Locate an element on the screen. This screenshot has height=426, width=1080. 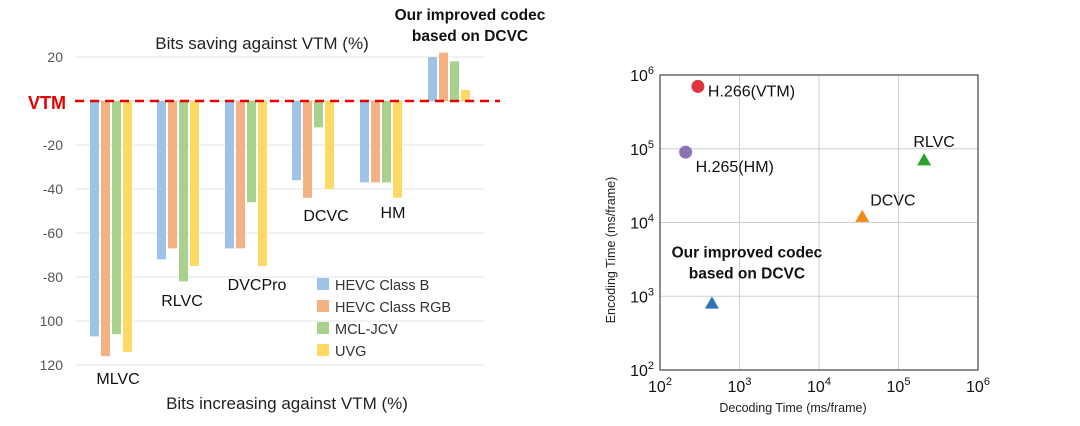
category-label-line: DVCPro is located at coordinates (257, 285).